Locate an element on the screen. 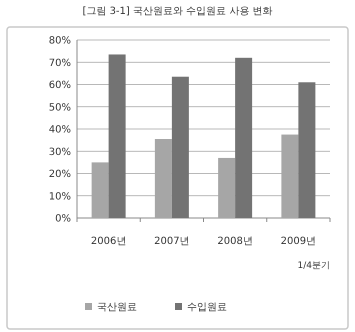  y-tick-label: 50% is located at coordinates (59, 108).